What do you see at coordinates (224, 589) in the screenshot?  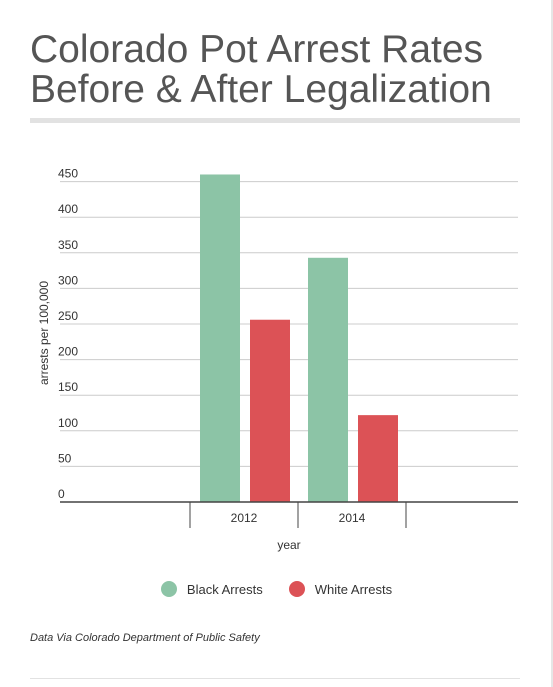 I see `legend-label-black-arrests: Black Arrests` at bounding box center [224, 589].